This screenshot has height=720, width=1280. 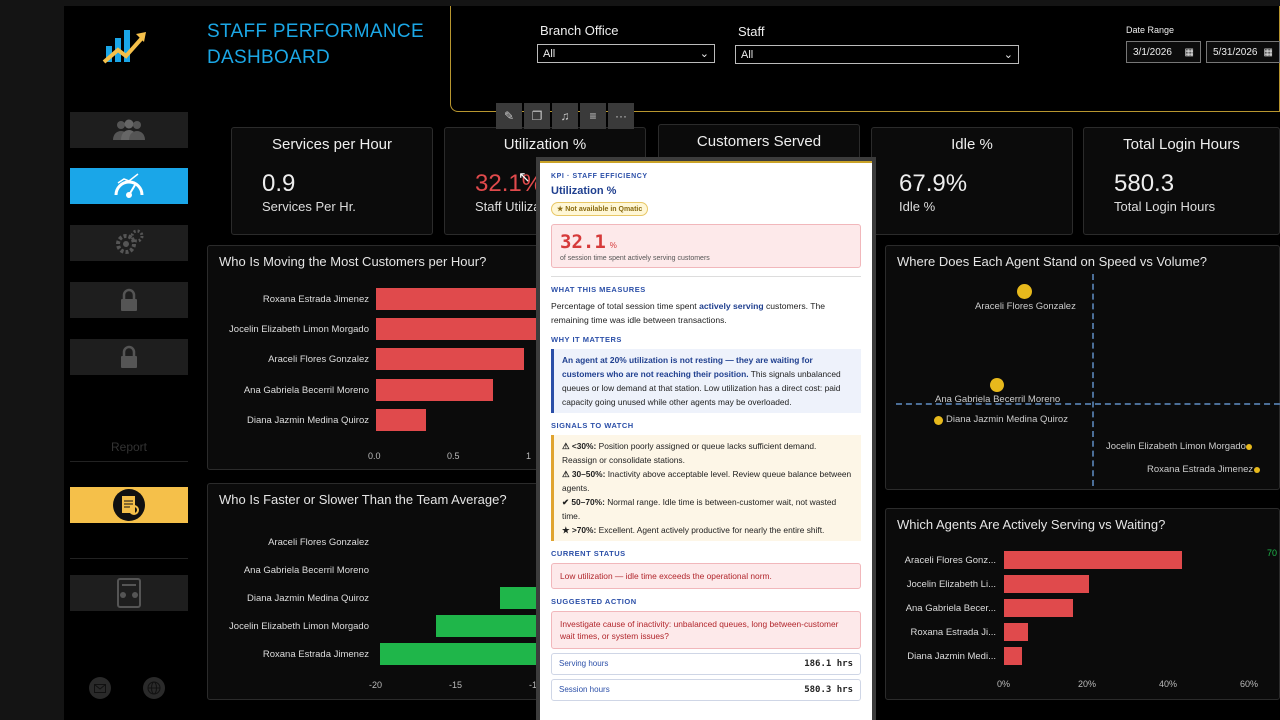 I want to click on kpi-value: 67.9%, so click(x=933, y=183).